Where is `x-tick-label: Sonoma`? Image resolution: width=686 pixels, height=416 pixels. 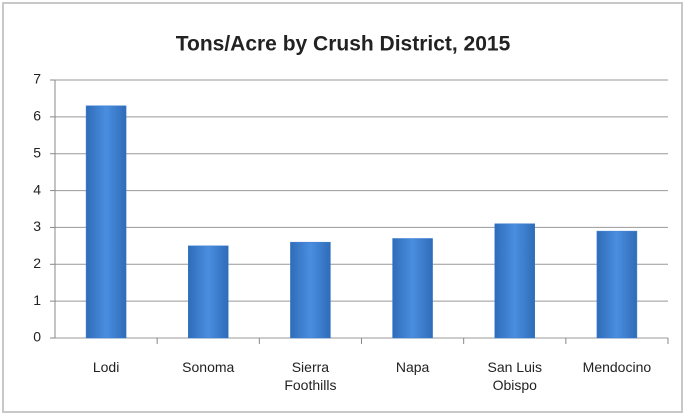 x-tick-label: Sonoma is located at coordinates (208, 367).